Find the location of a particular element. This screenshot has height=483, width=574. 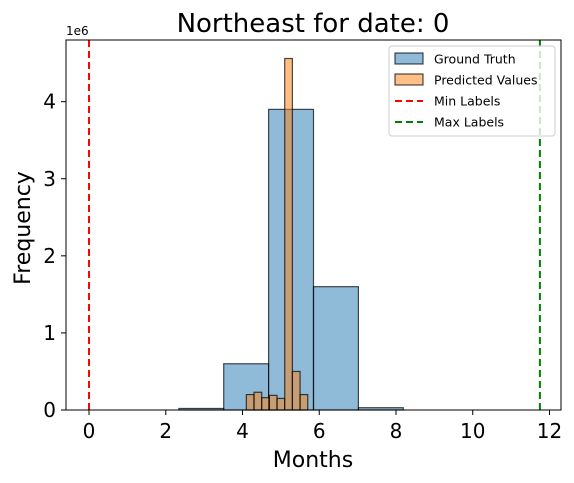

legend-item-predicted-values: Predicted Values is located at coordinates (466, 80).